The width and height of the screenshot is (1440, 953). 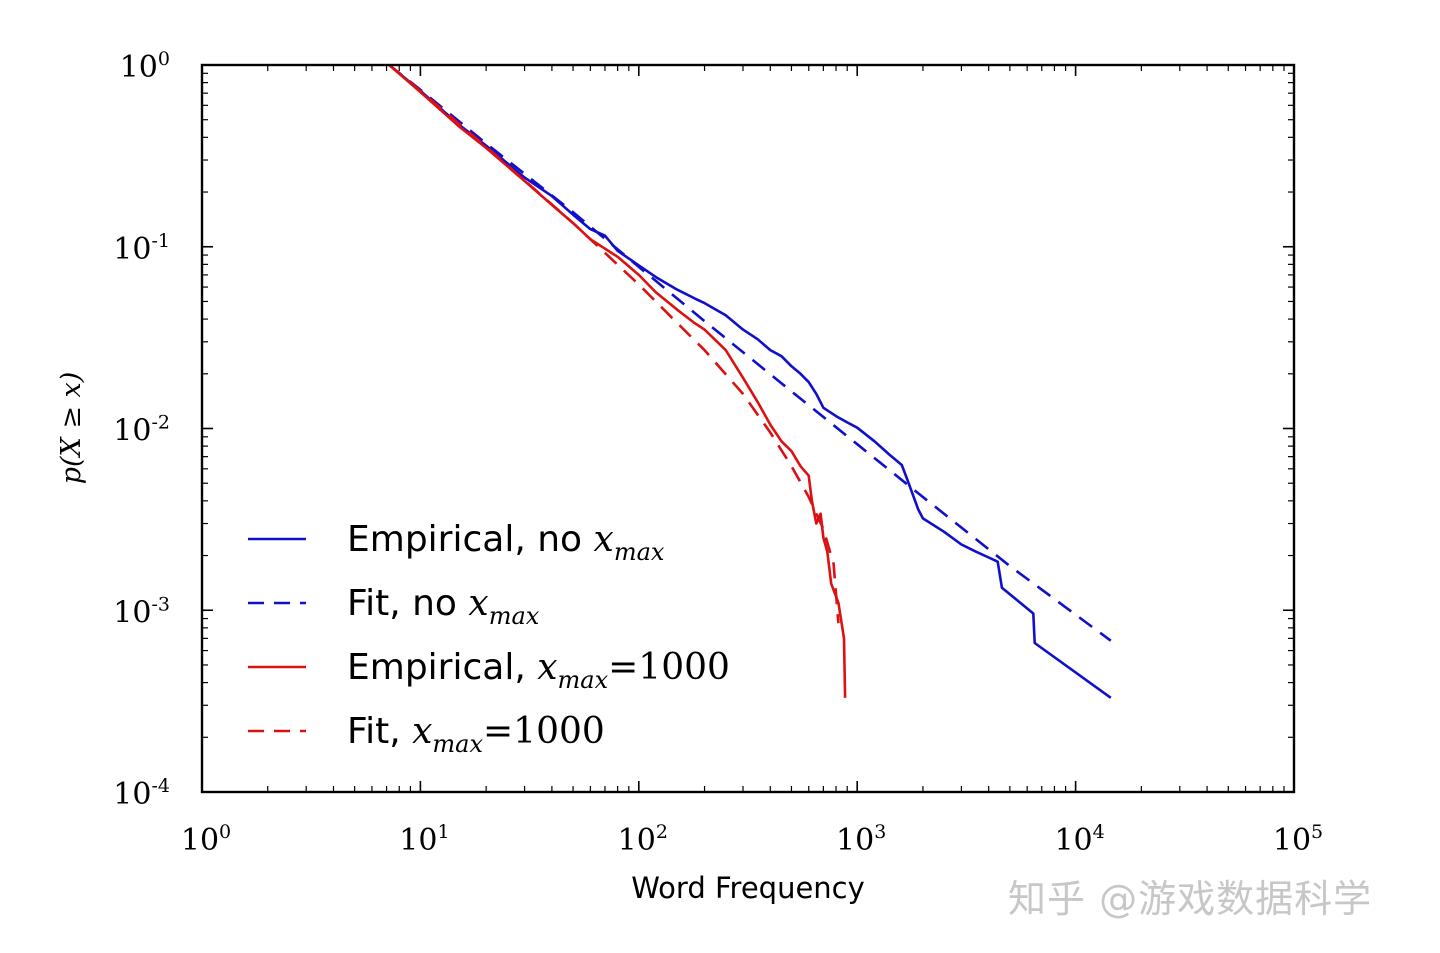 What do you see at coordinates (141, 430) in the screenshot?
I see `y-tick-label: 10⁻²` at bounding box center [141, 430].